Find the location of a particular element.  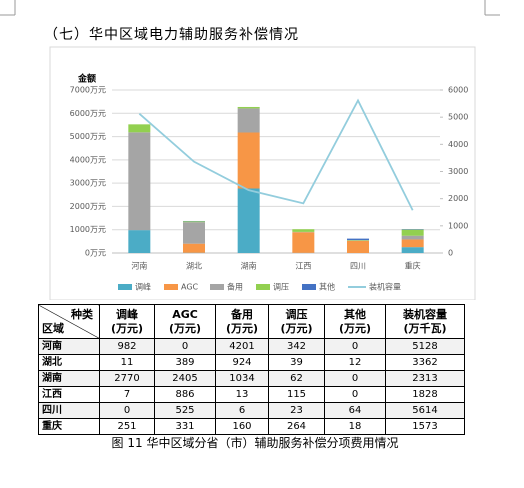

column-header: 备用 (万元) is located at coordinates (242, 321).